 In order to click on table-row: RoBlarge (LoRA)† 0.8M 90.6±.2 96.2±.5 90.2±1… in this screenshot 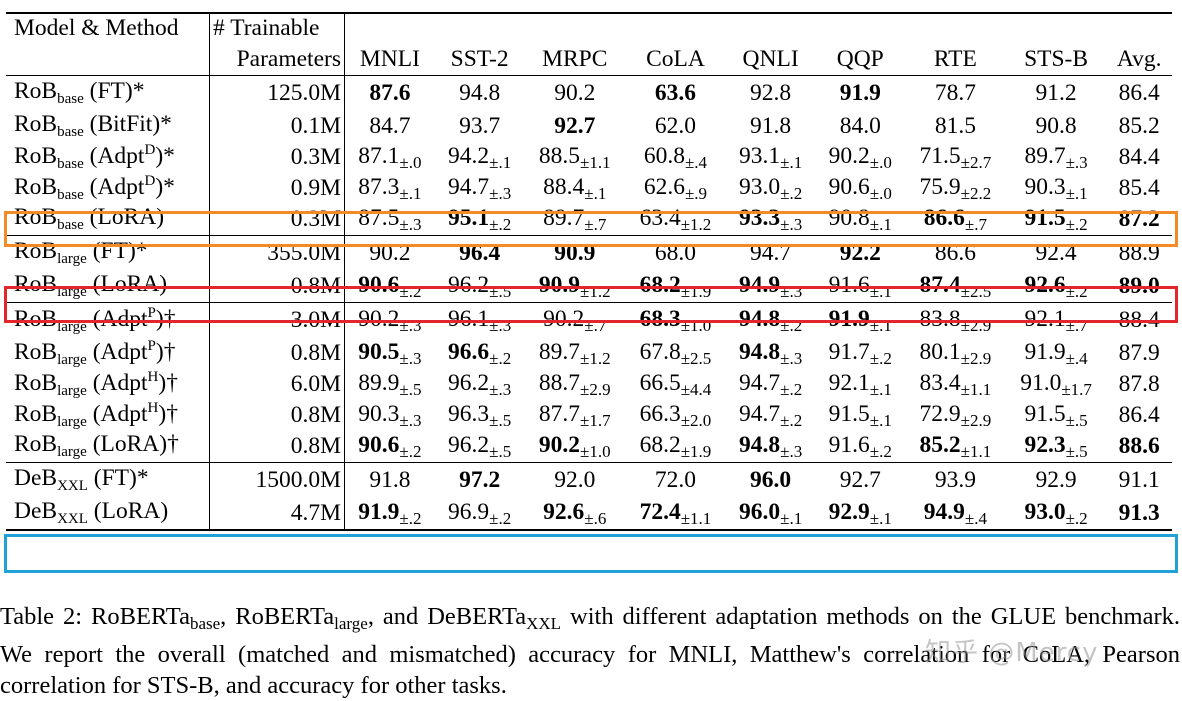, I will do `click(589, 447)`.